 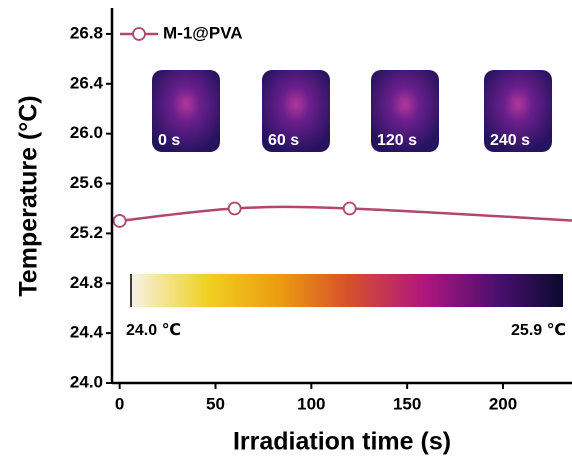 What do you see at coordinates (503, 403) in the screenshot?
I see `x-tick-label: 200` at bounding box center [503, 403].